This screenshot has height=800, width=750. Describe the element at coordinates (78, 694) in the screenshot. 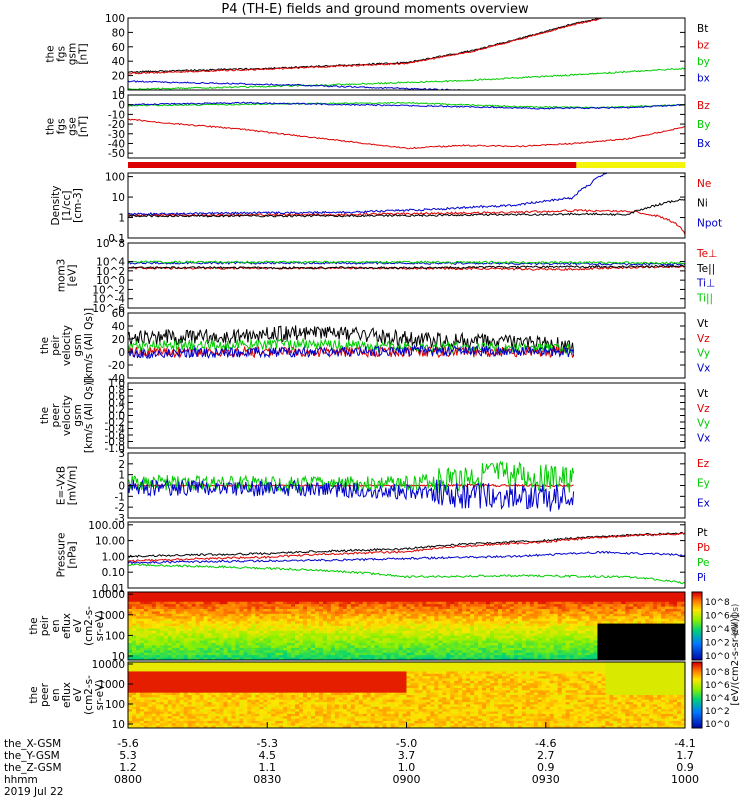

I see `ylabel-line: eV` at that location.